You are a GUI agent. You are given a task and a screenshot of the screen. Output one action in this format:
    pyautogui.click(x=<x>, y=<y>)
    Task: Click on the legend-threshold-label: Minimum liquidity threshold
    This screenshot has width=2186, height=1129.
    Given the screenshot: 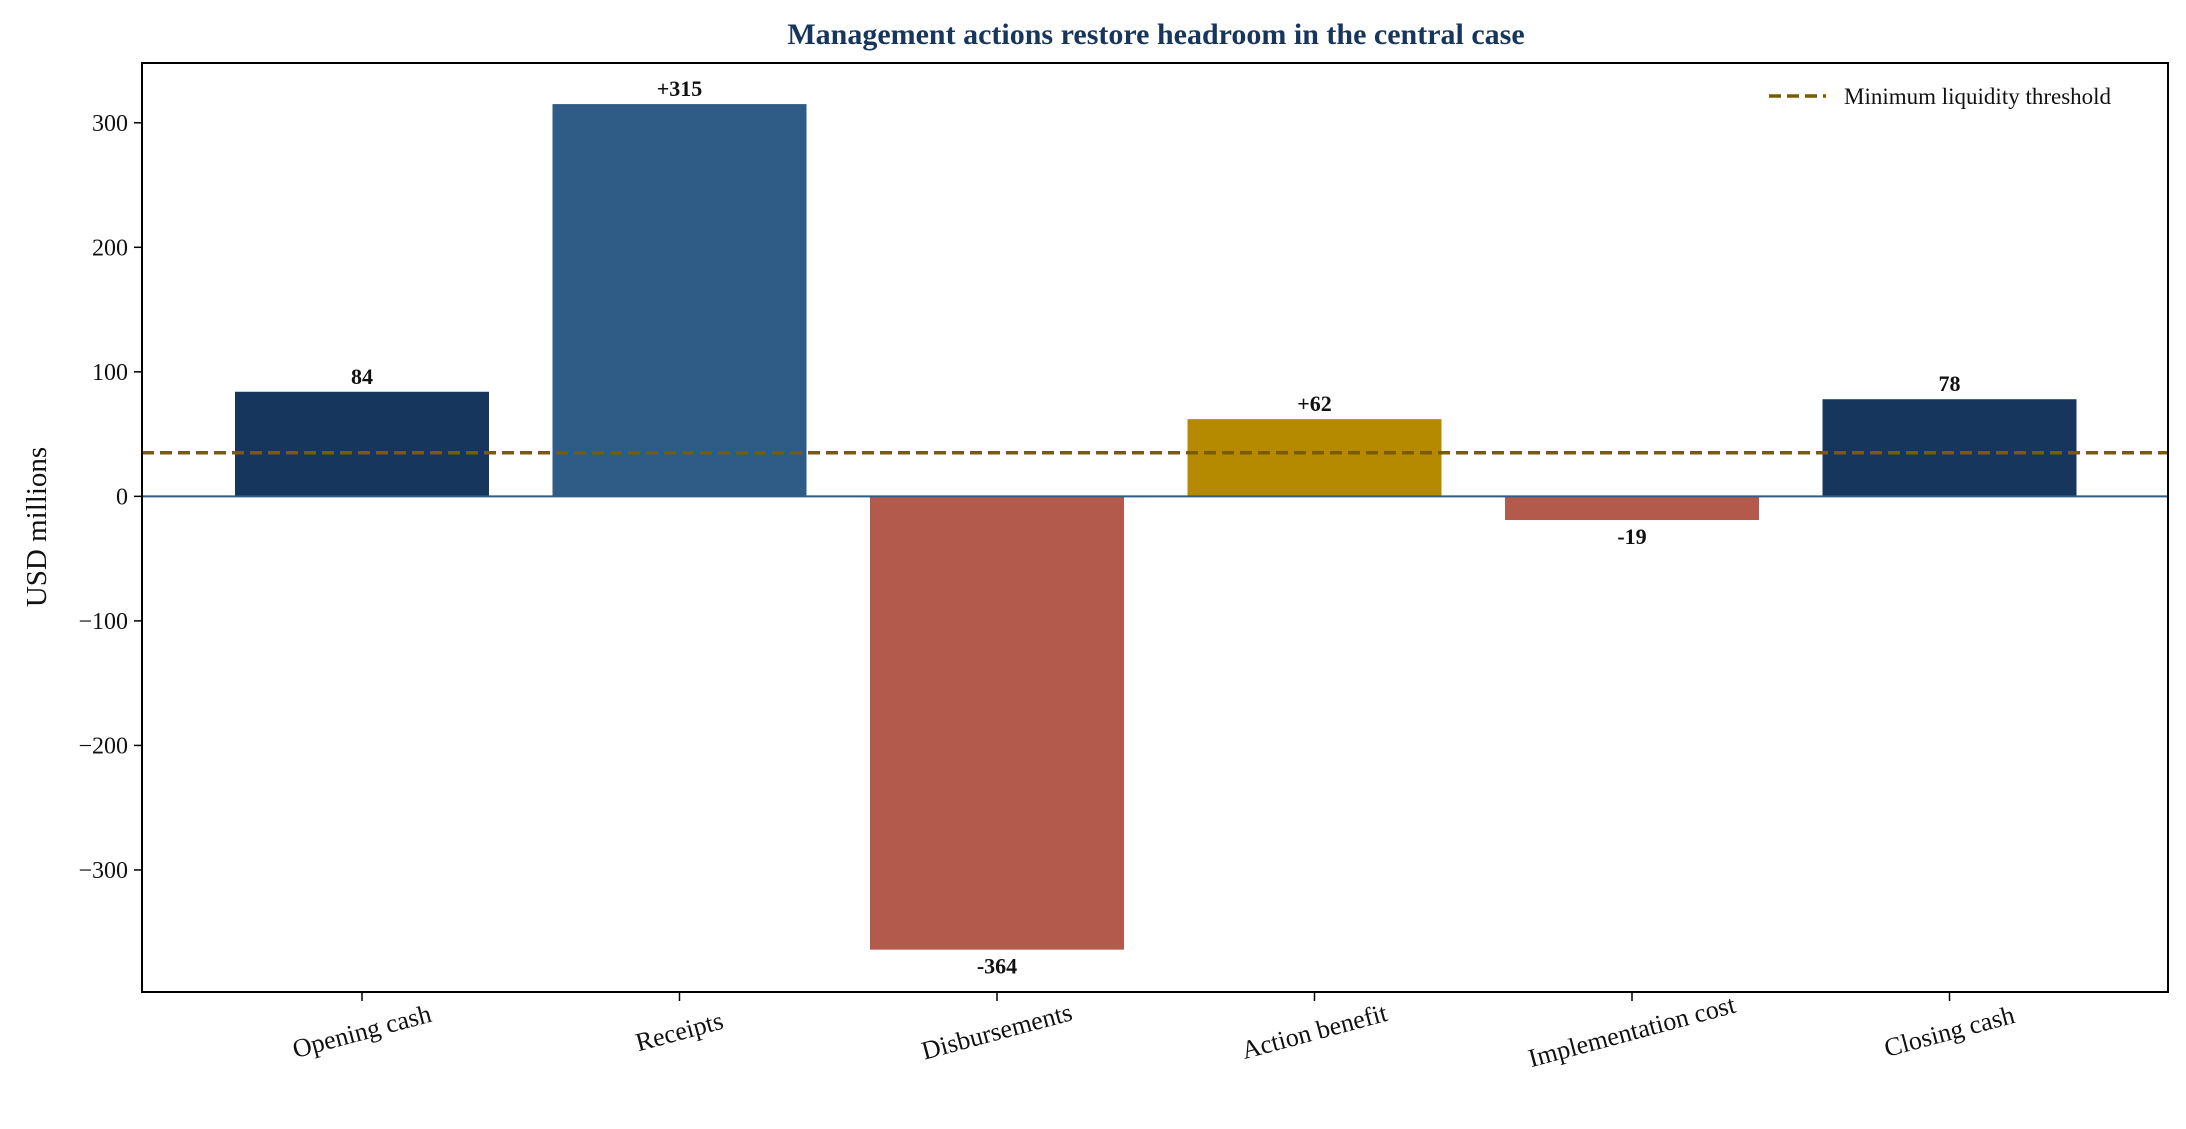 What is the action you would take?
    pyautogui.click(x=1978, y=96)
    